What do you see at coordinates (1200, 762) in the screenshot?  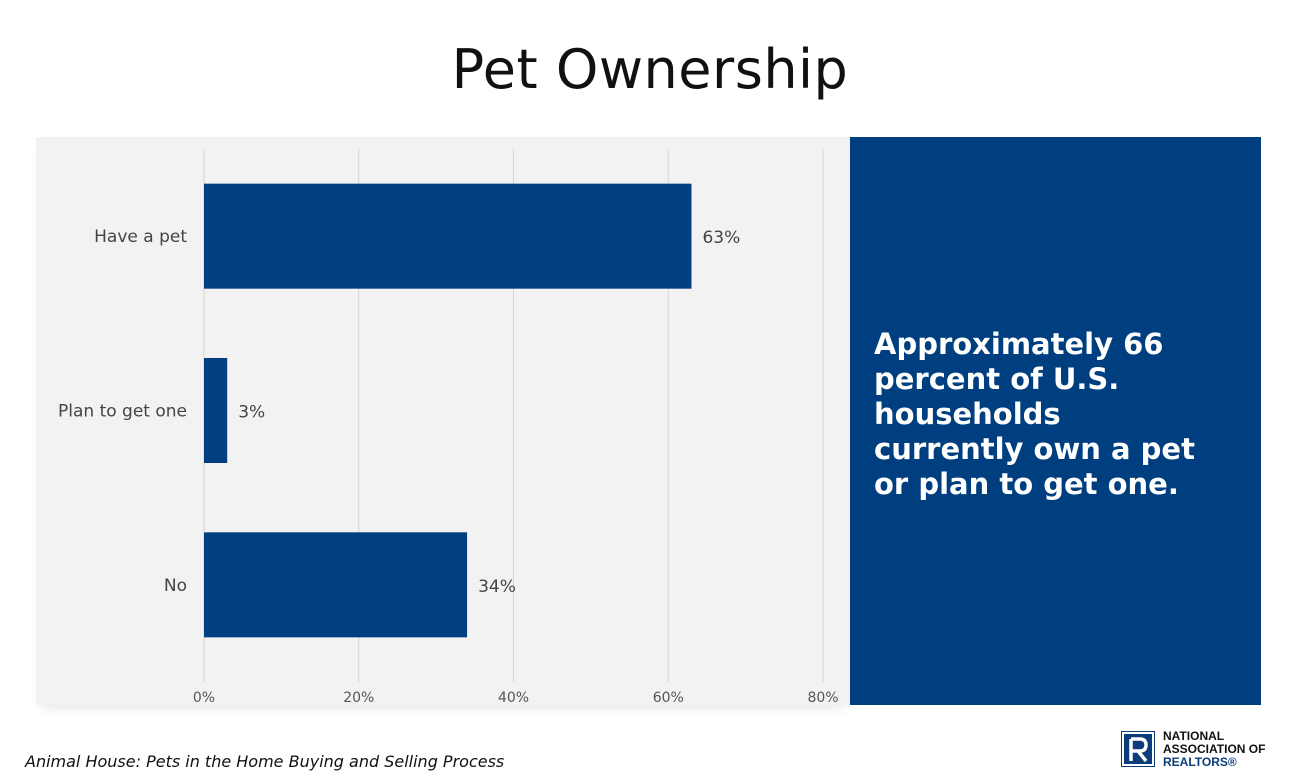 I see `logo-line-3: REALTORS®` at bounding box center [1200, 762].